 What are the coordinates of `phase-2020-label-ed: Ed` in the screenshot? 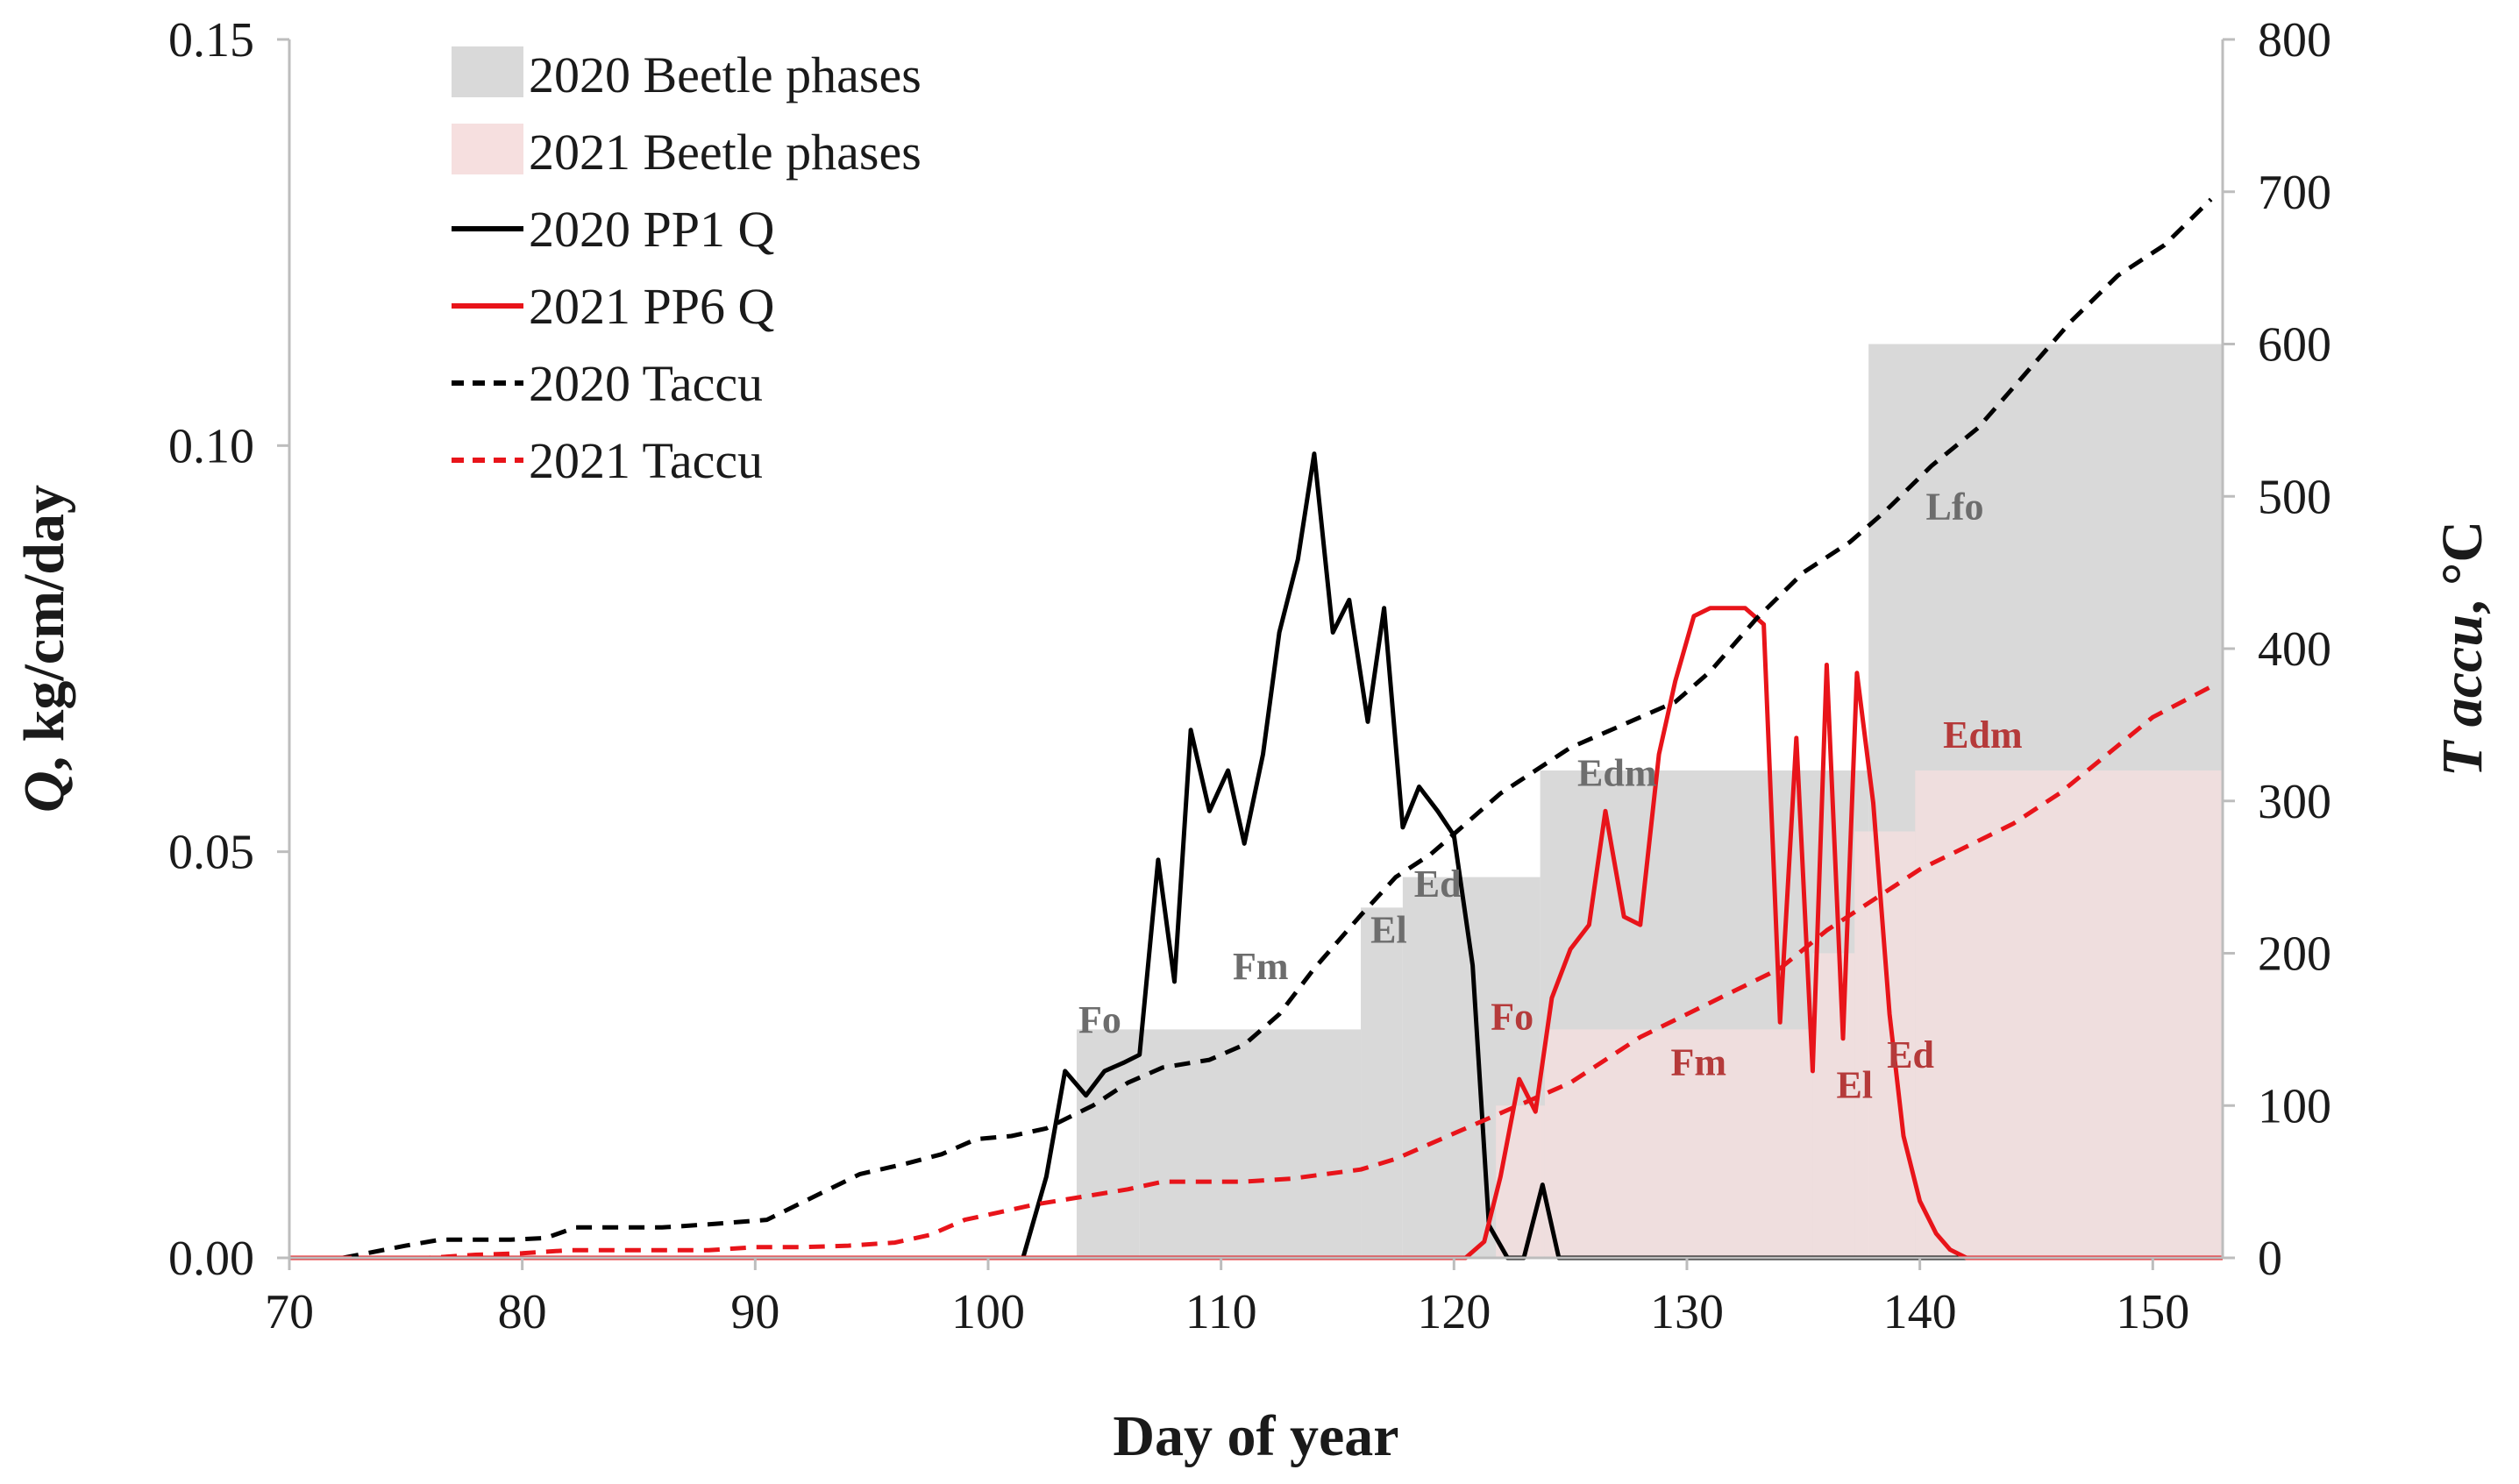 It's located at (1438, 884).